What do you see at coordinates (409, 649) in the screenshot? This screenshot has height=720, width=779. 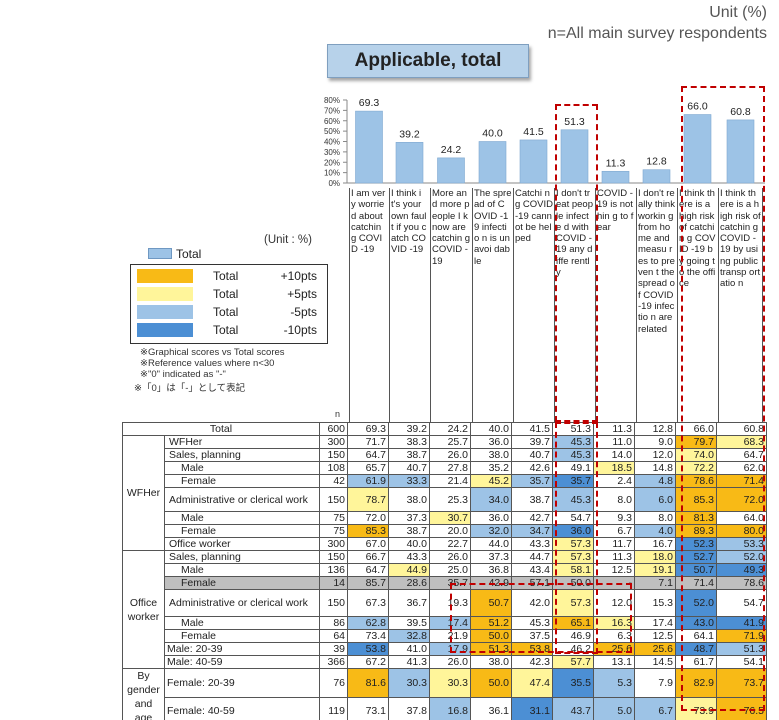 I see `value-cell: 41.0` at bounding box center [409, 649].